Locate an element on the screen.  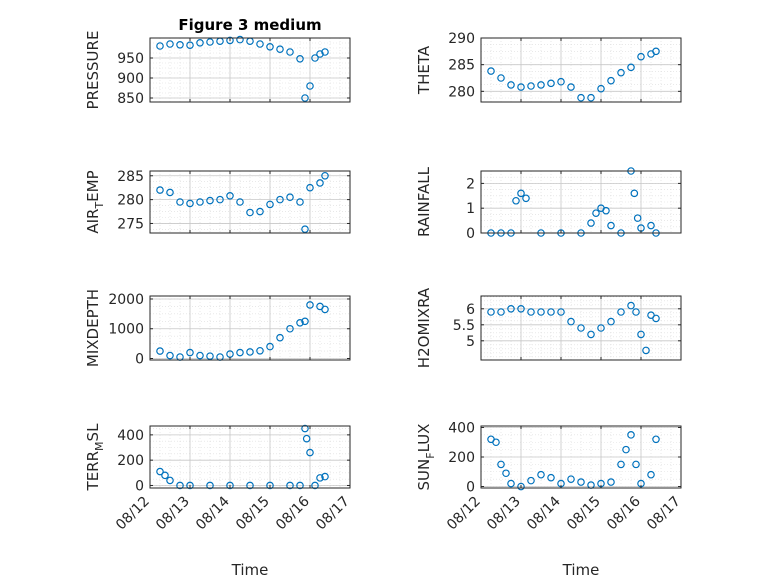
y-axis-label: AIRTEMP is located at coordinates (95, 201).